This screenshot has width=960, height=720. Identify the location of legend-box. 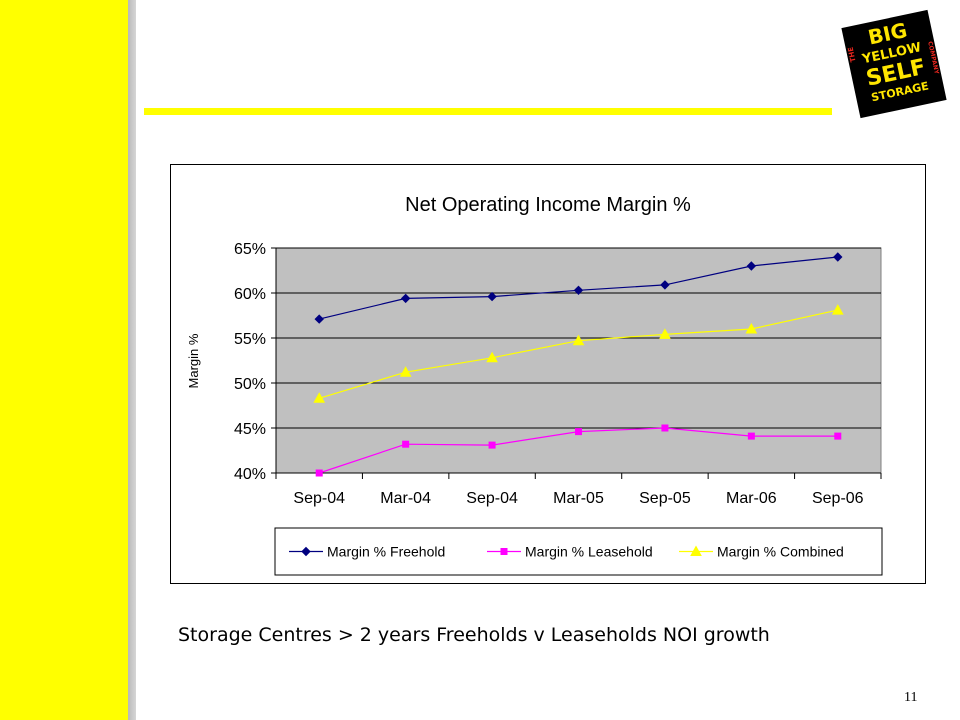
(578, 551).